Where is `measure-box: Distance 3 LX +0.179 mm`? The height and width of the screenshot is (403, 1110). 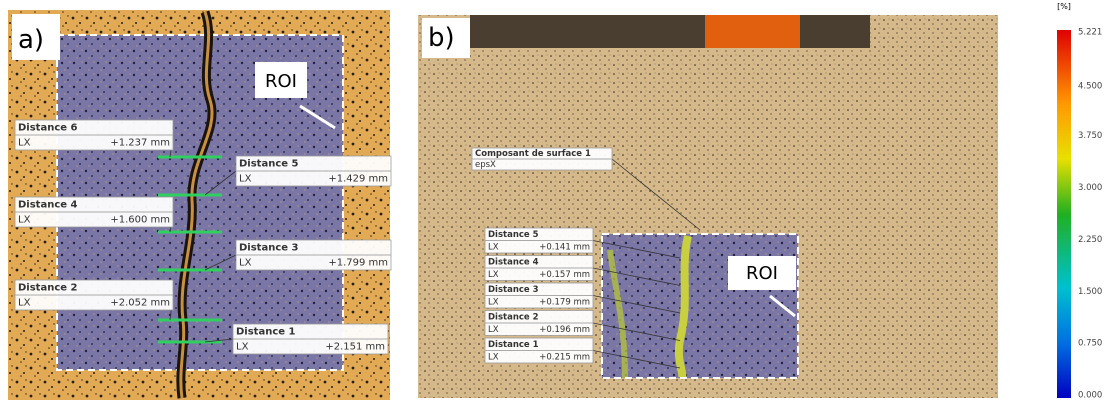
measure-box: Distance 3 LX +0.179 mm is located at coordinates (582, 298).